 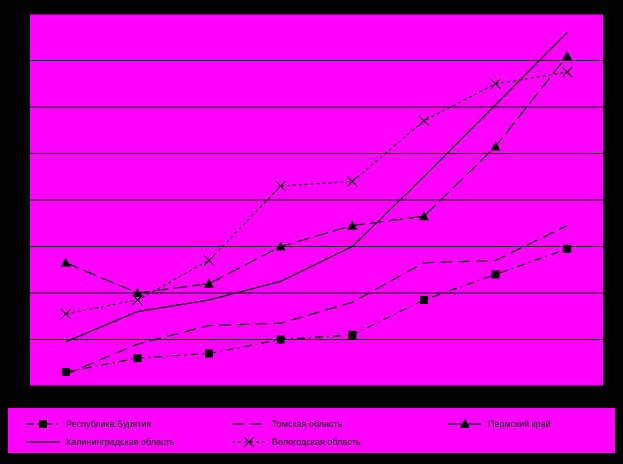 I want to click on x-tick-label: 2003, so click(x=209, y=402).